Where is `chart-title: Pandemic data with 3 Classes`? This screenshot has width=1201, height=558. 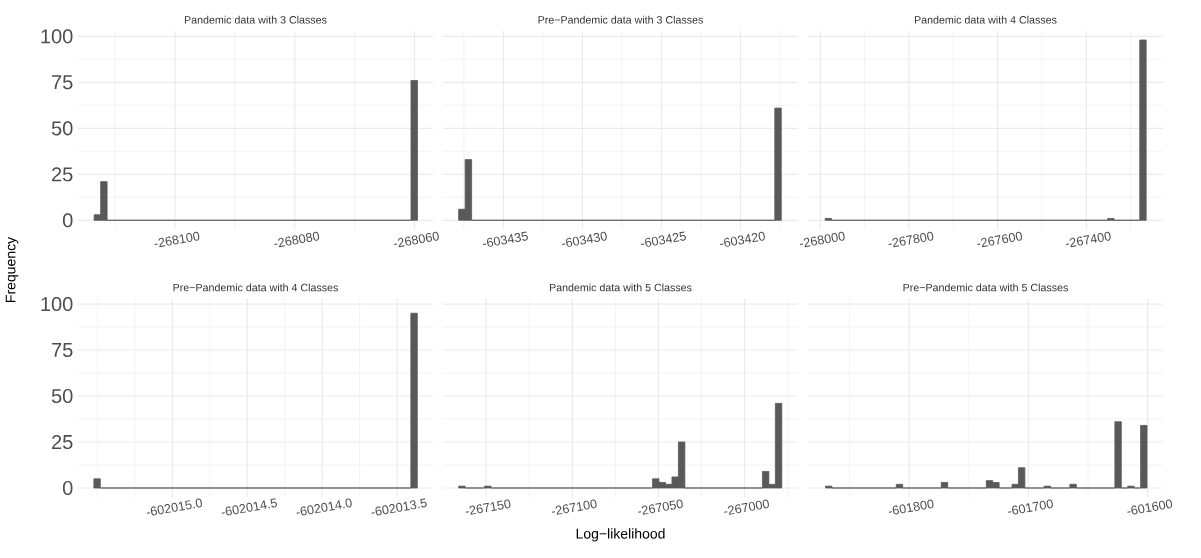 chart-title: Pandemic data with 3 Classes is located at coordinates (255, 19).